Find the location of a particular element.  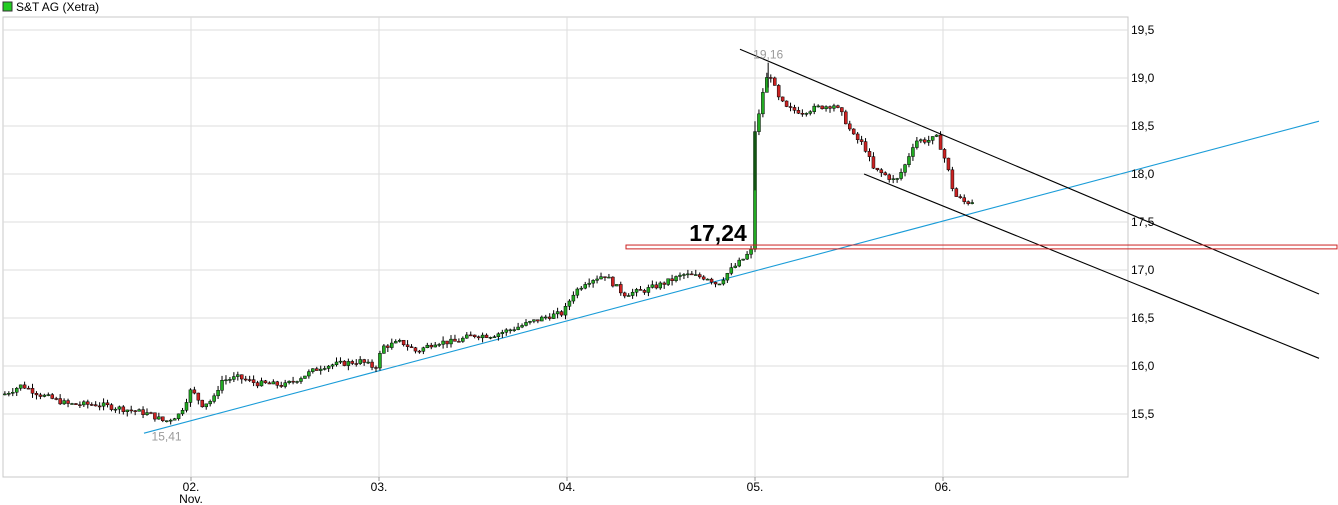

y-tick-label: 16,5 is located at coordinates (1143, 318).